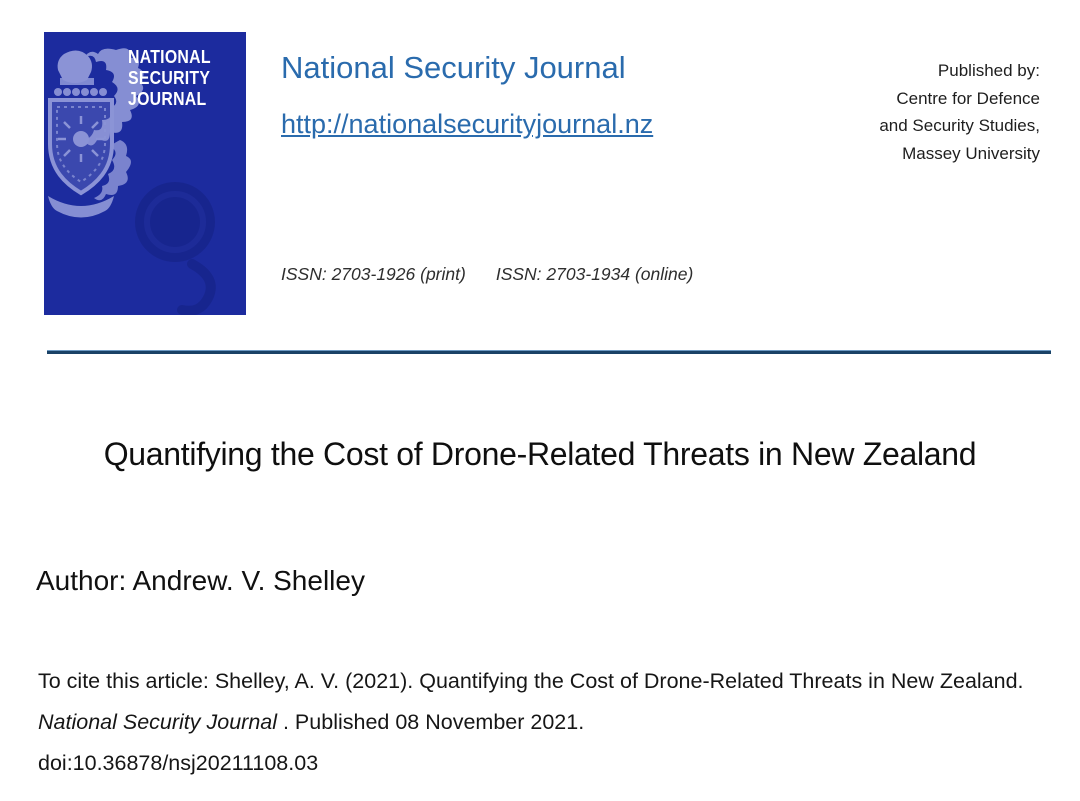  I want to click on journal-url-link: http://nationalsecurityjournal.nz, so click(467, 124).